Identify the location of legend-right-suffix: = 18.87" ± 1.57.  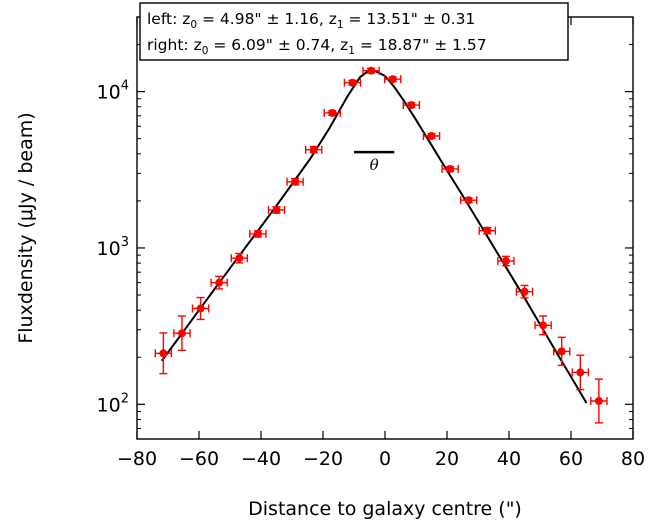
(421, 45).